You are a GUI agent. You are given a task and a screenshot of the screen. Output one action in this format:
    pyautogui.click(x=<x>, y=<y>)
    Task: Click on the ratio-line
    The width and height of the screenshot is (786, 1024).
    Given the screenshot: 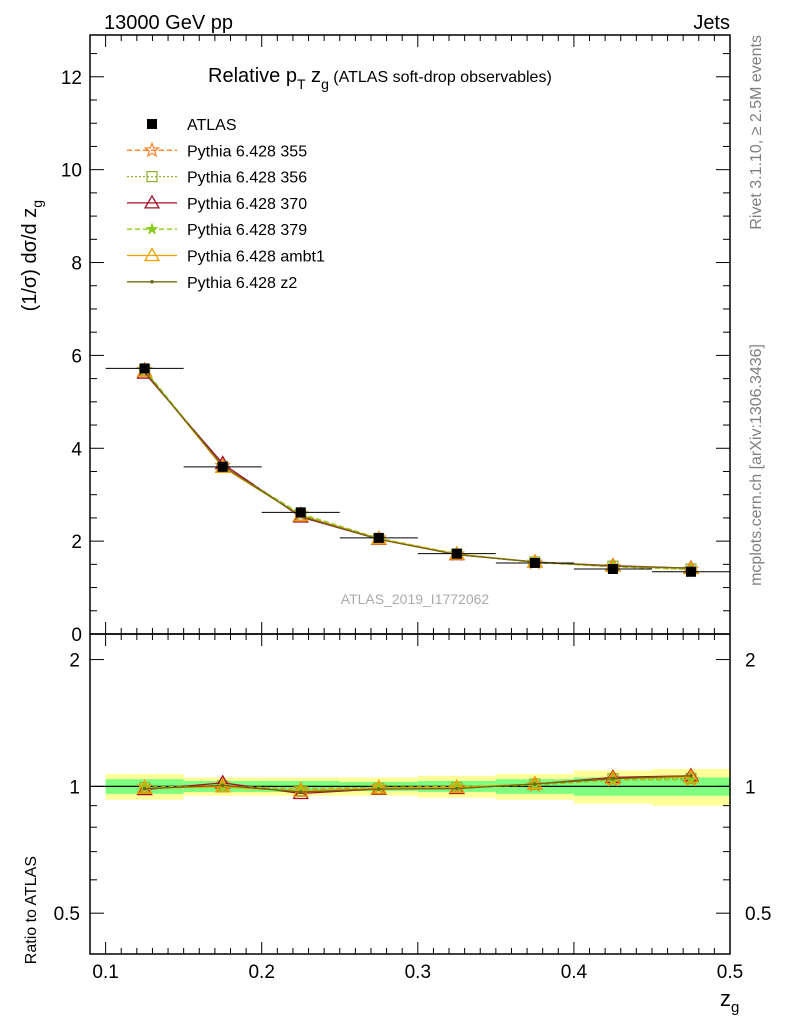 What is the action you would take?
    pyautogui.click(x=418, y=784)
    